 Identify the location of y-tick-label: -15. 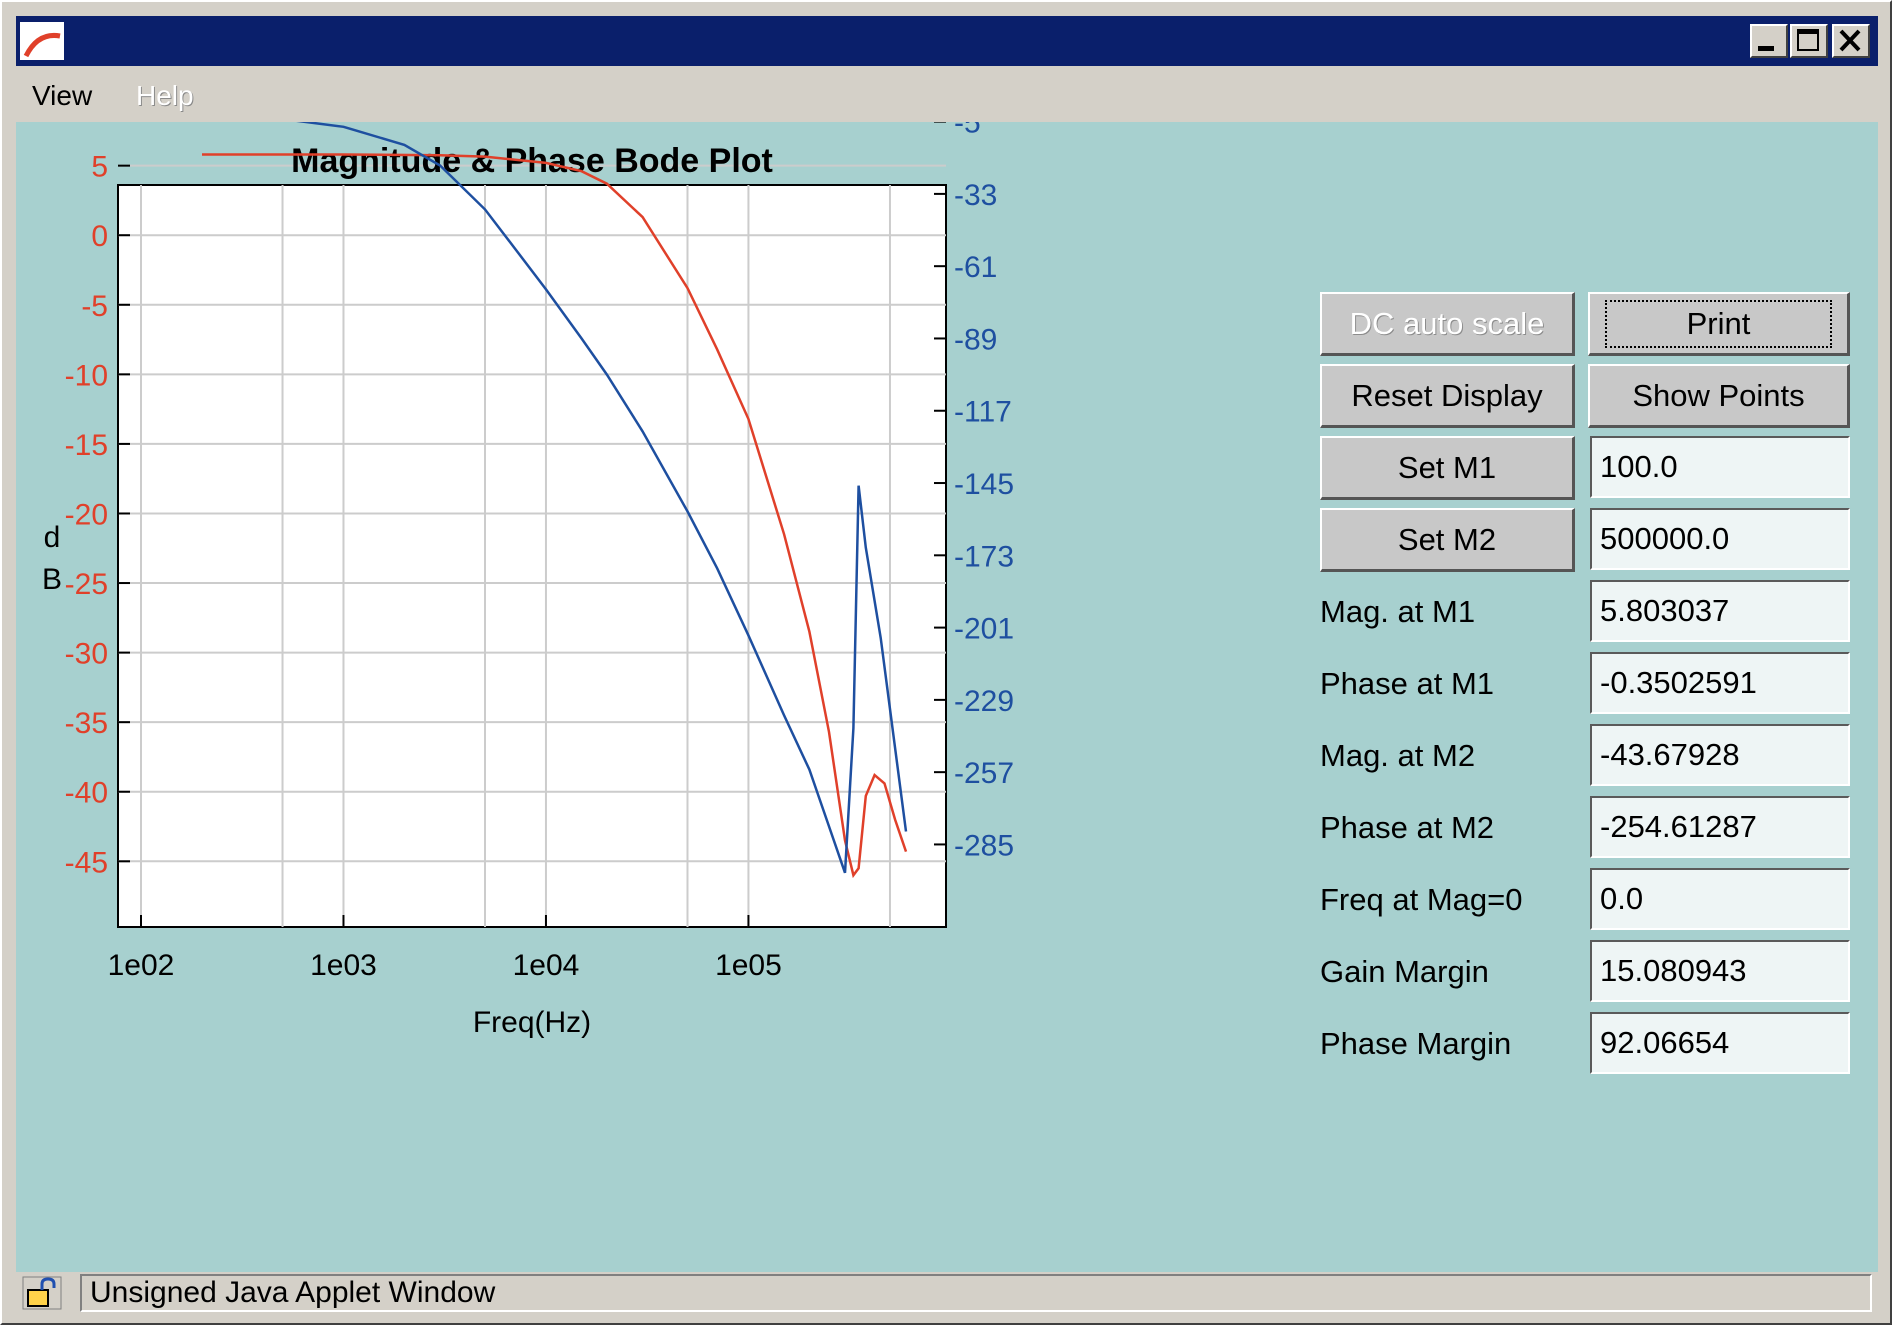
(86, 445).